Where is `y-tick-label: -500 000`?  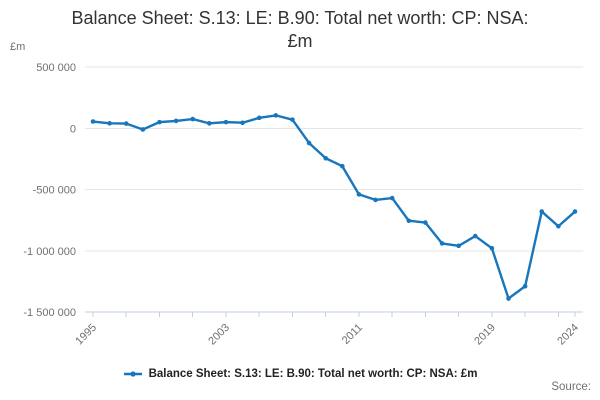
y-tick-label: -500 000 is located at coordinates (54, 191).